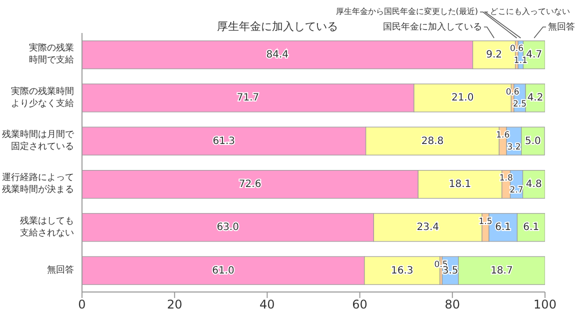 The width and height of the screenshot is (587, 326). I want to click on y-tick-label: 無回答, so click(60, 270).